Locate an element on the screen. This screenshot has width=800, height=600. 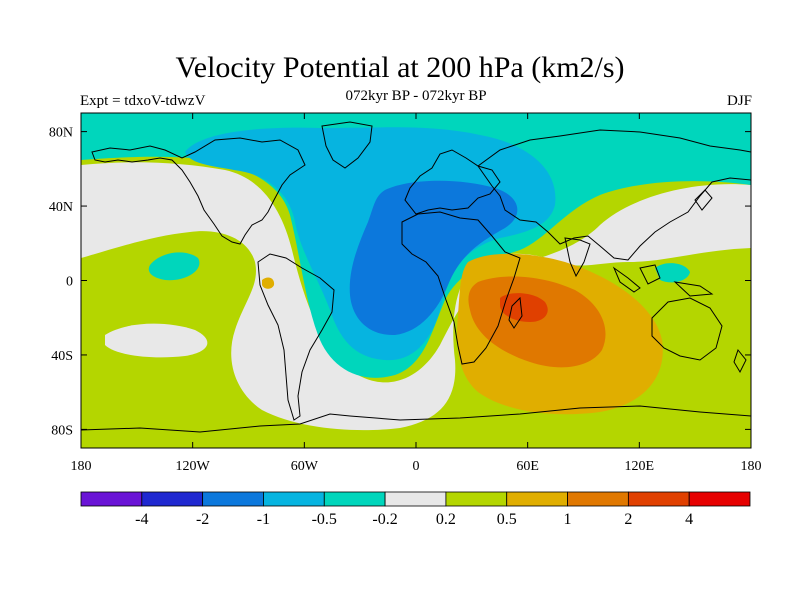
contour-band-near-zero-southwest is located at coordinates (156, 340).